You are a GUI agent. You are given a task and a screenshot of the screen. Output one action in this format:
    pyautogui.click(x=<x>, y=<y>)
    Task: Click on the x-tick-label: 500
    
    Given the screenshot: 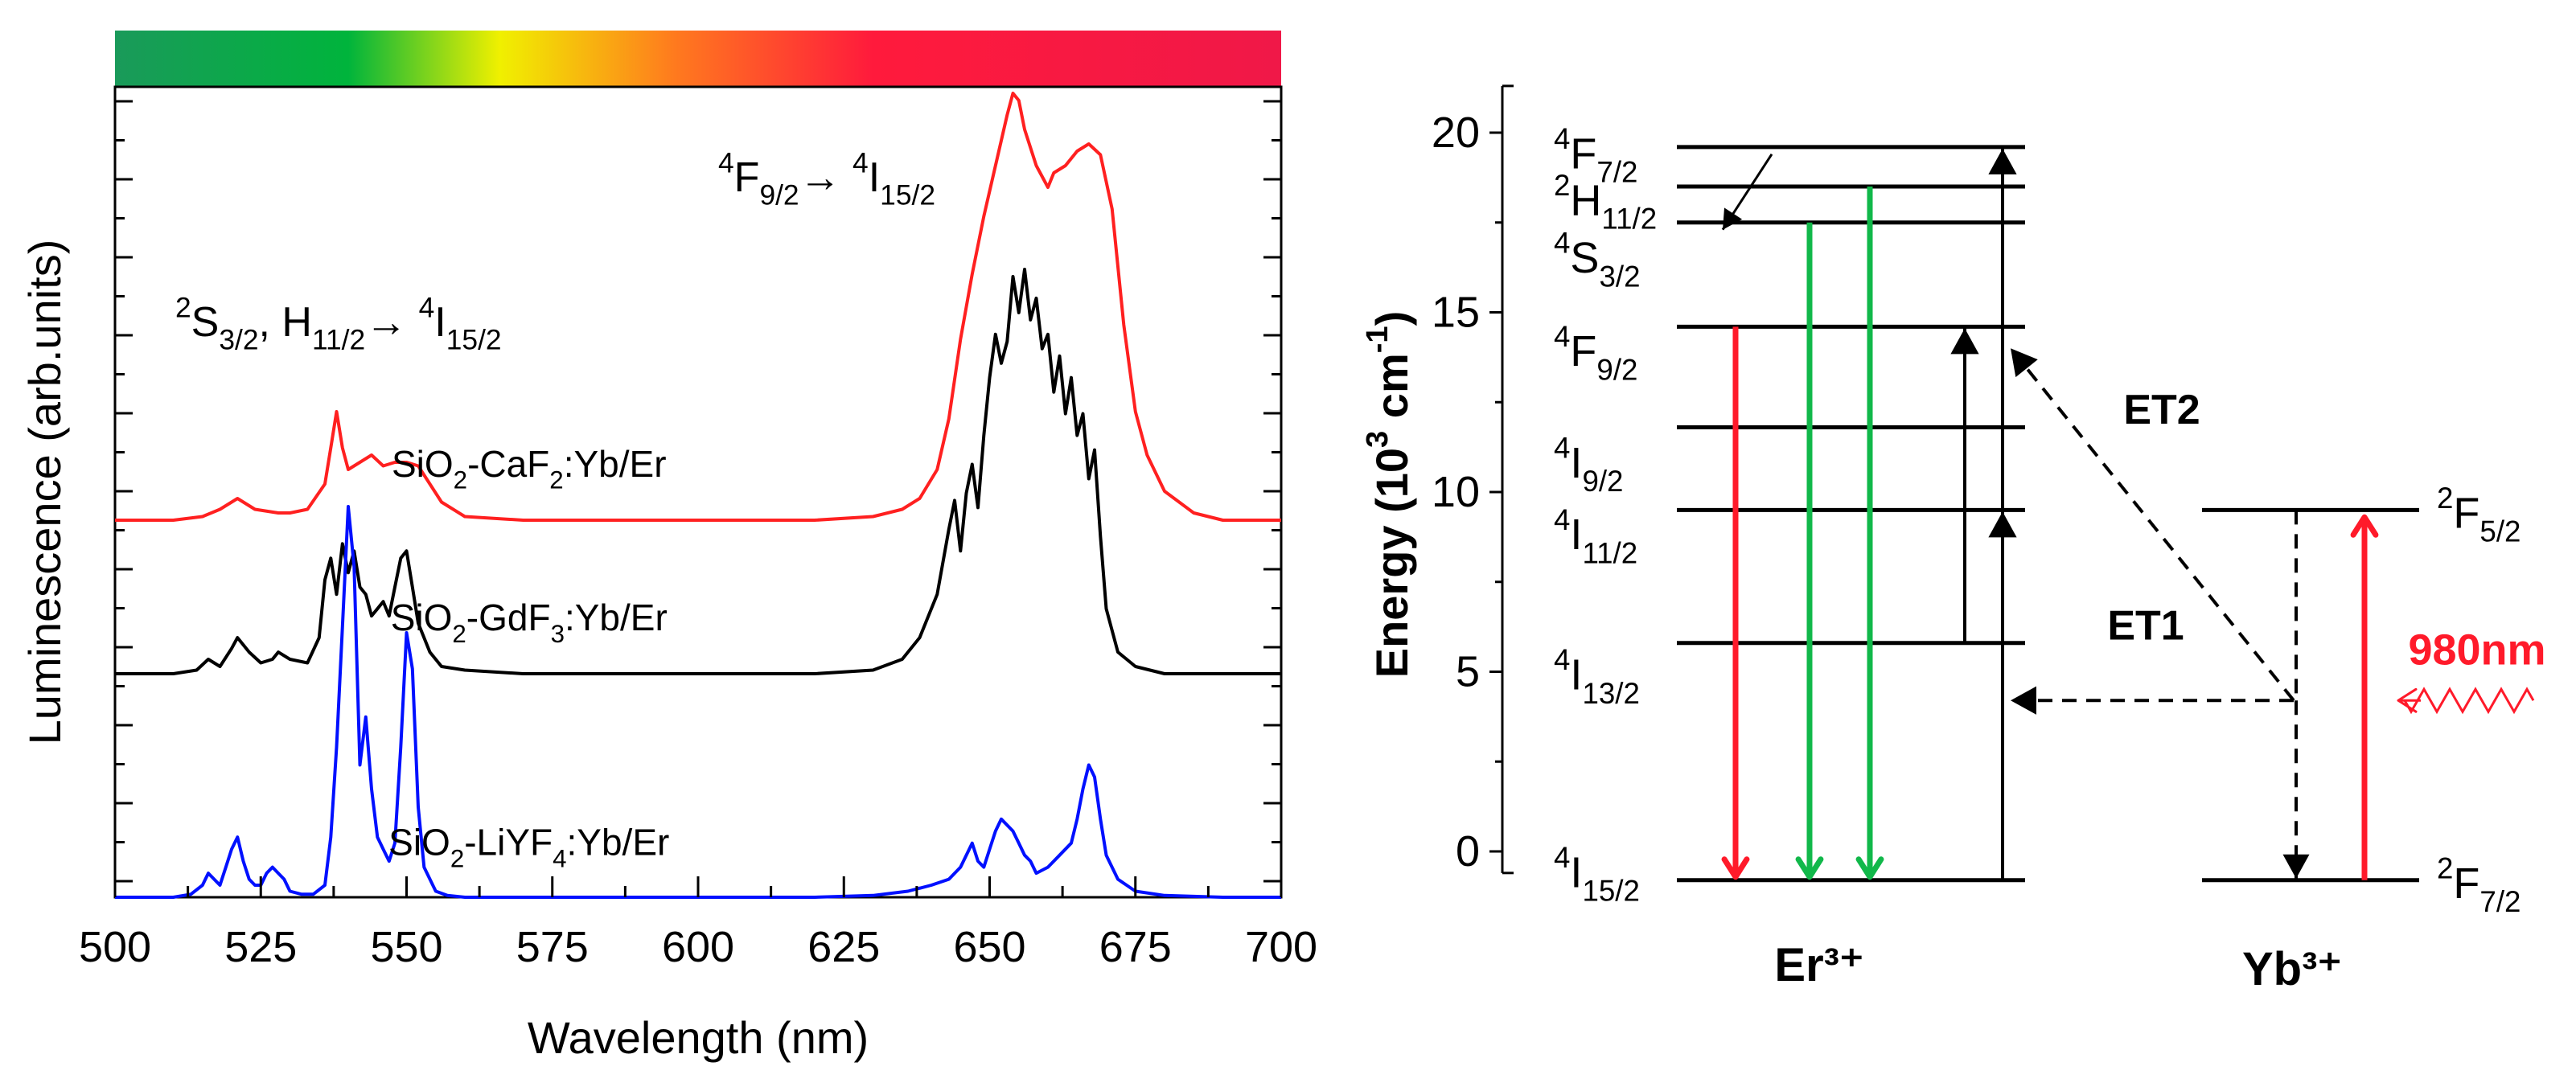 What is the action you would take?
    pyautogui.click(x=115, y=947)
    